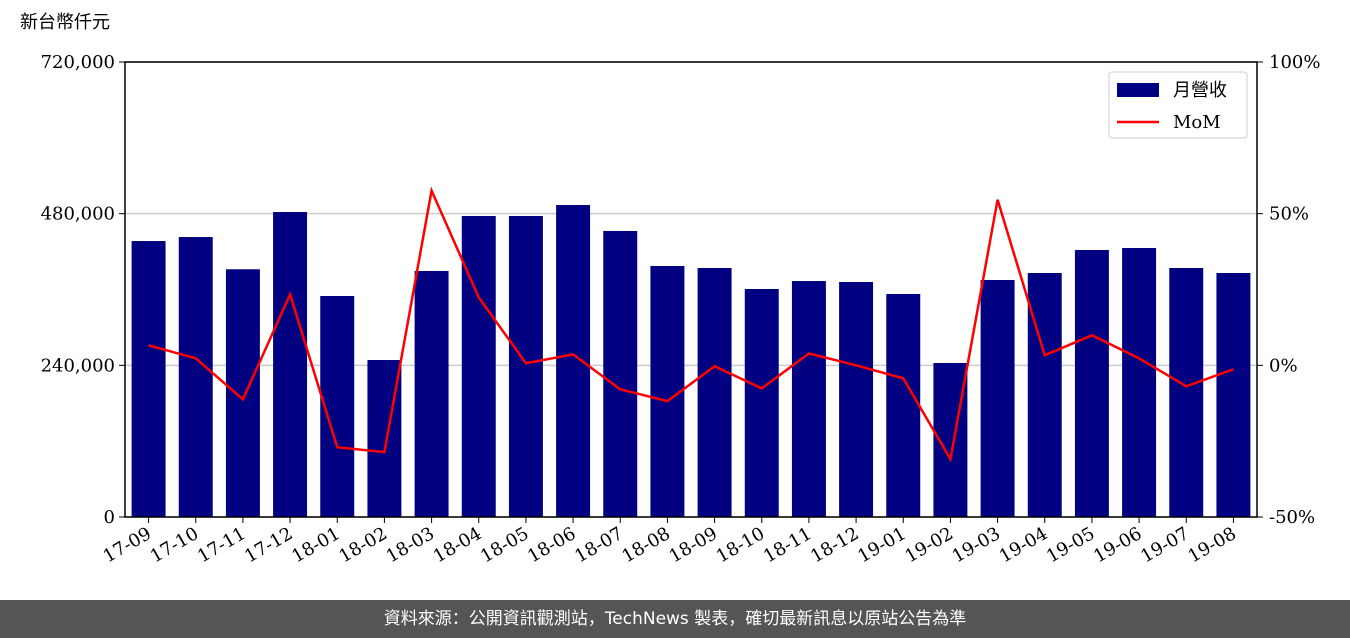 The image size is (1350, 638). Describe the element at coordinates (78, 214) in the screenshot. I see `y-tick-label: 480,000` at that location.